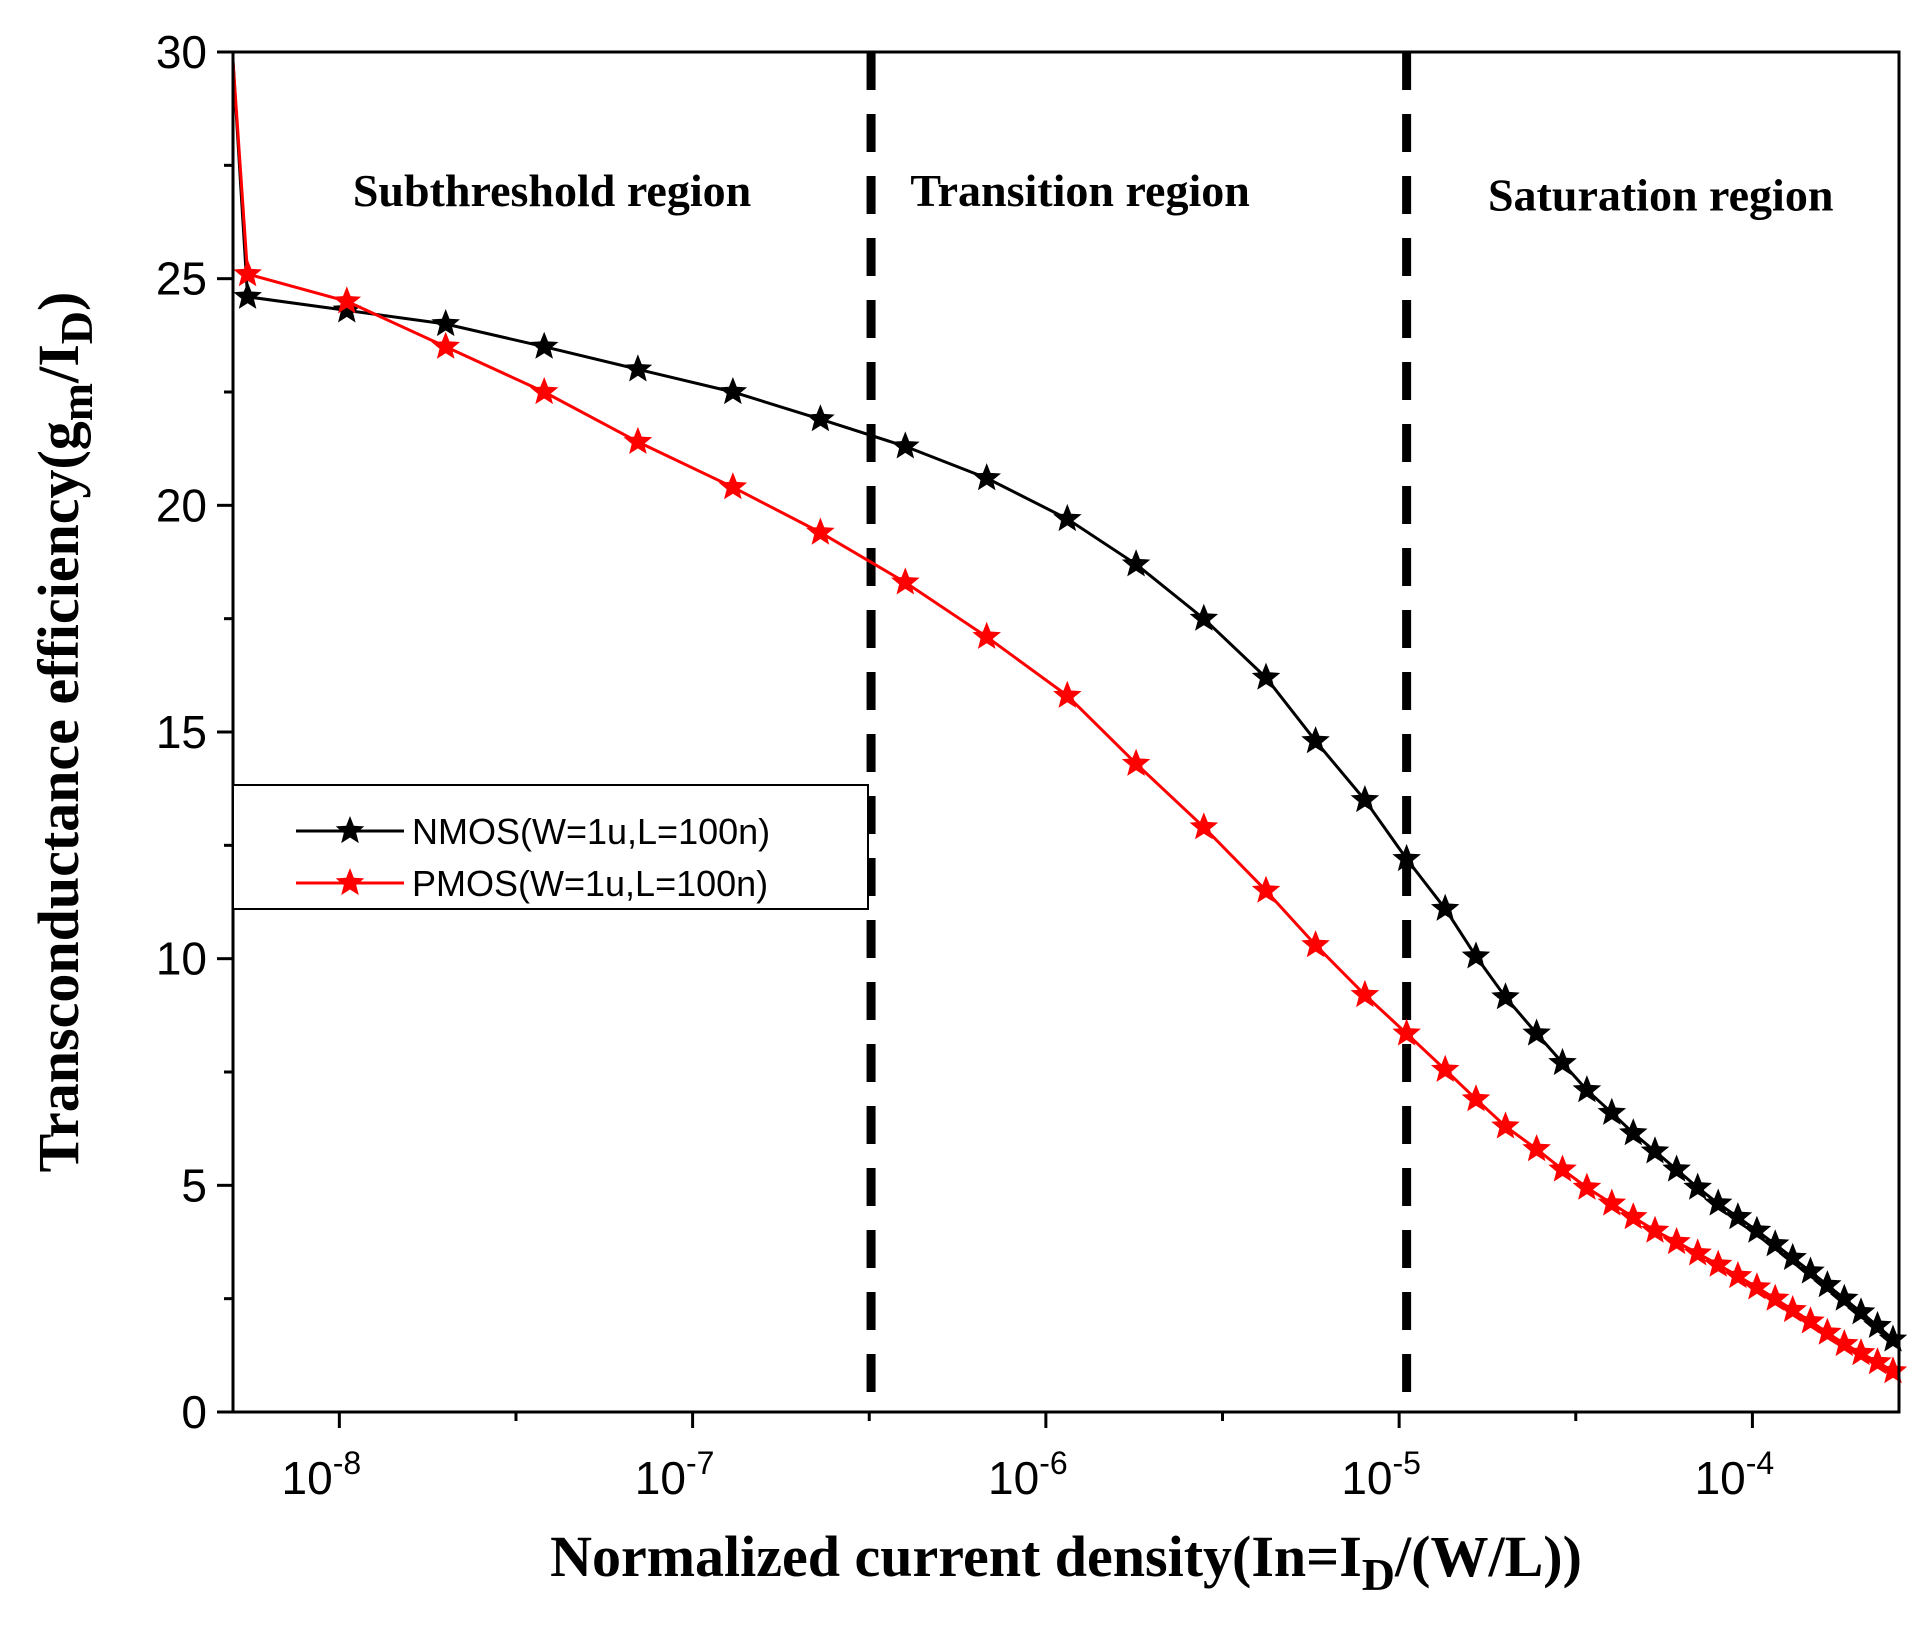 The image size is (1921, 1634). What do you see at coordinates (675, 1474) in the screenshot?
I see `x-tick-label--7: 10⁻⁷` at bounding box center [675, 1474].